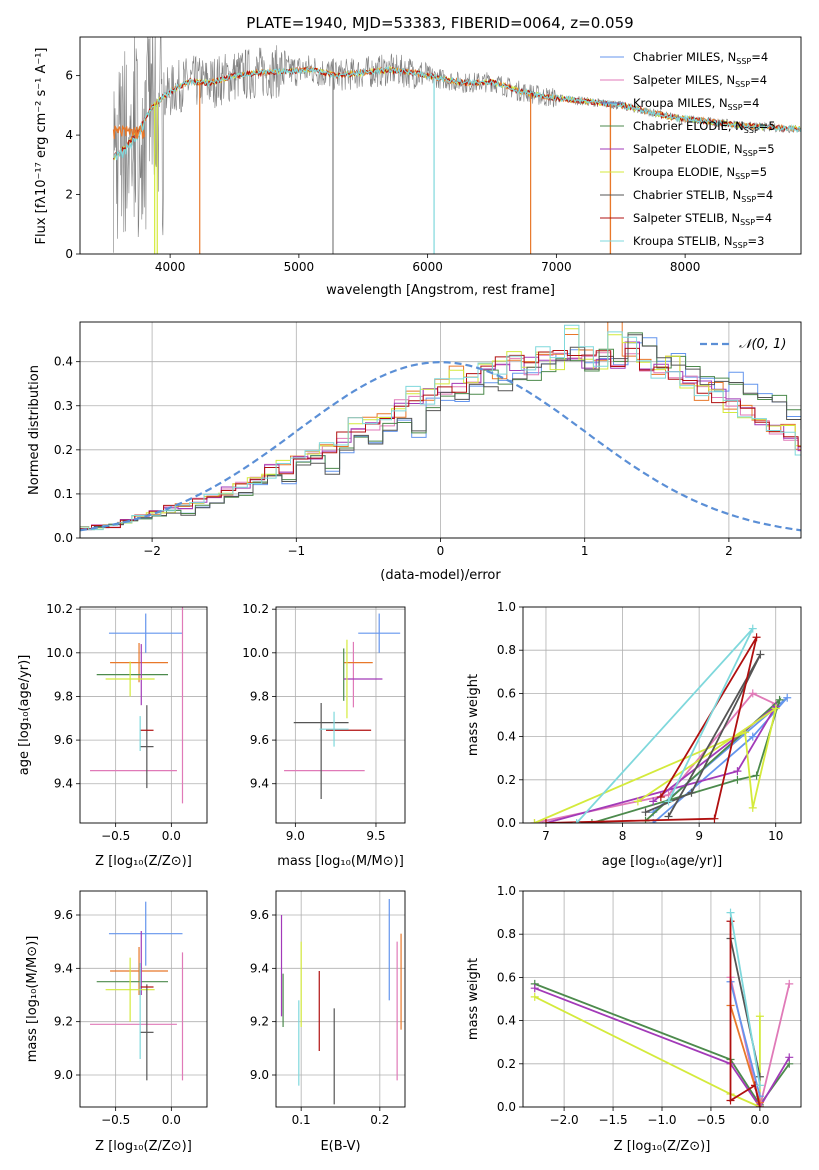 Image resolution: width=819 pixels, height=1170 pixels. I want to click on x-axis-label: Z [log₁₀(Z/Z⊙)], so click(662, 1146).